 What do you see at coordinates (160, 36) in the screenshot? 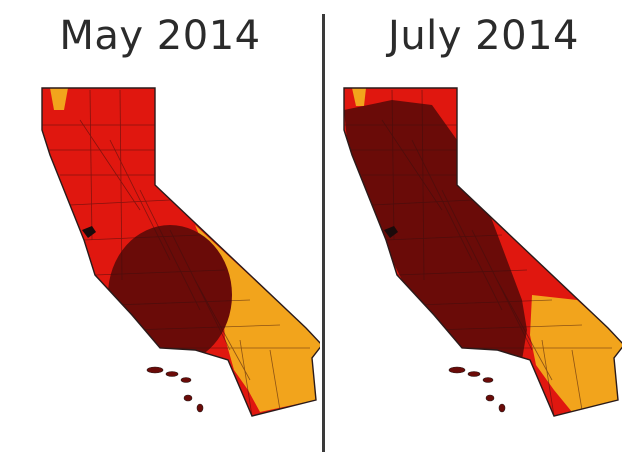
I see `panel-title-may-2014: May 2014` at bounding box center [160, 36].